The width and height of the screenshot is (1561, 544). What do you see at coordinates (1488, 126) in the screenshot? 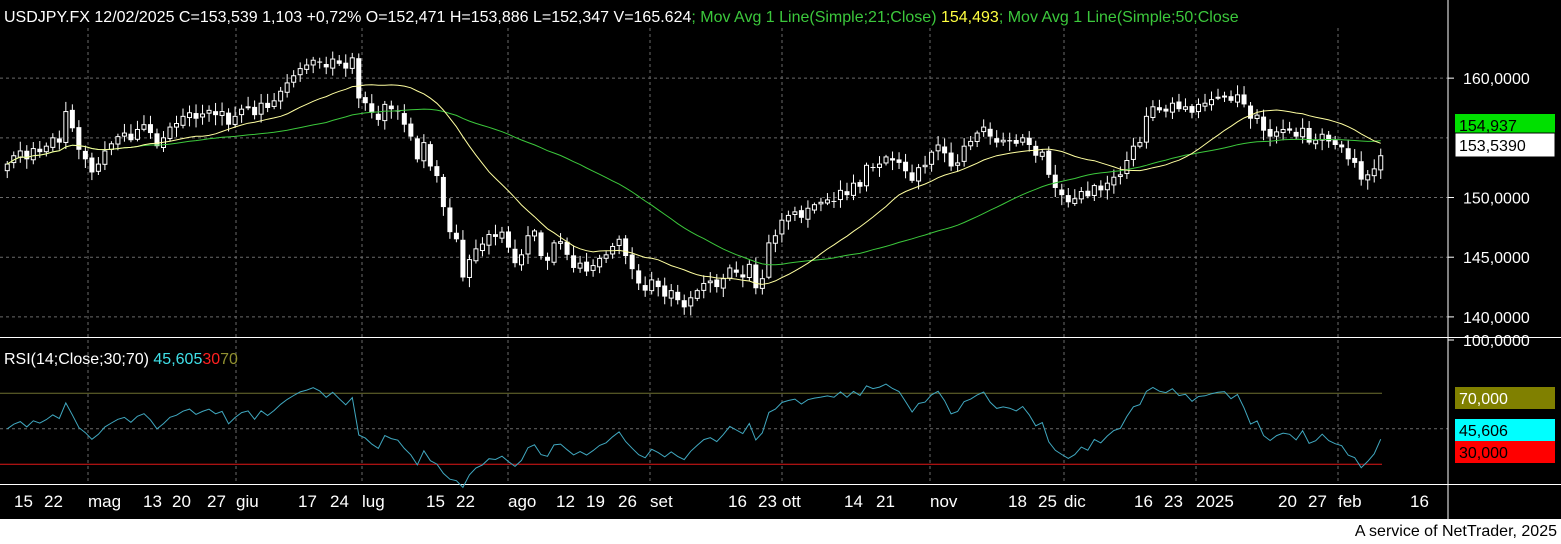
I see `svg-text: 154,937` at bounding box center [1488, 126].